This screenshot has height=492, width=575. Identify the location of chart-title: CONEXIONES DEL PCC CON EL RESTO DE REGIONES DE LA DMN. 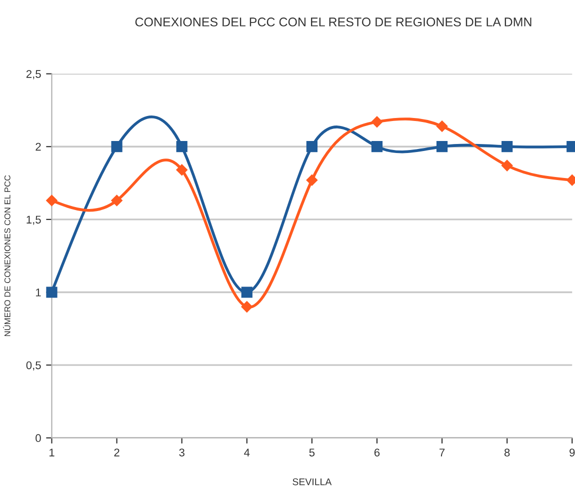
(333, 22).